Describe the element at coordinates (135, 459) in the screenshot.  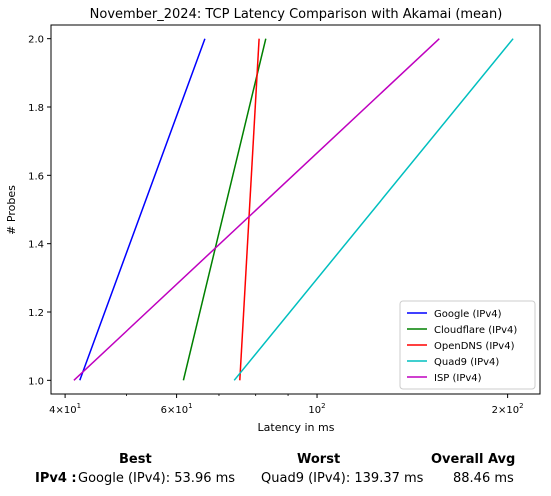
I see `summary-best-header: Best` at that location.